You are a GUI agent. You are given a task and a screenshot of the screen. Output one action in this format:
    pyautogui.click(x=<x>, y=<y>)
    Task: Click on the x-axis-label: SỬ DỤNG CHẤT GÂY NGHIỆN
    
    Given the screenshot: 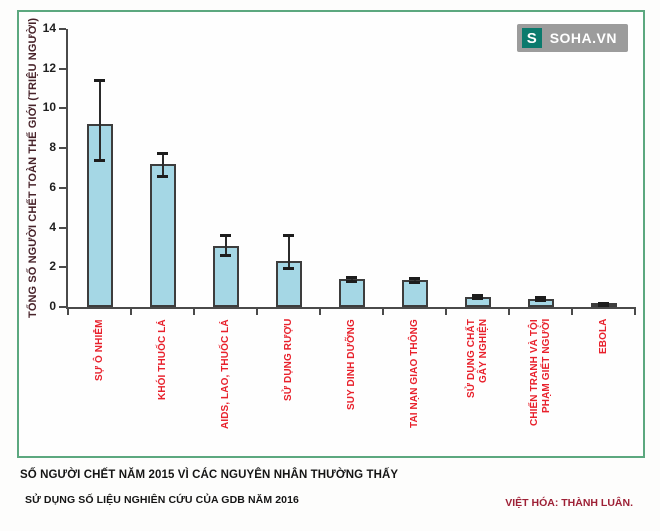 What is the action you would take?
    pyautogui.click(x=477, y=358)
    